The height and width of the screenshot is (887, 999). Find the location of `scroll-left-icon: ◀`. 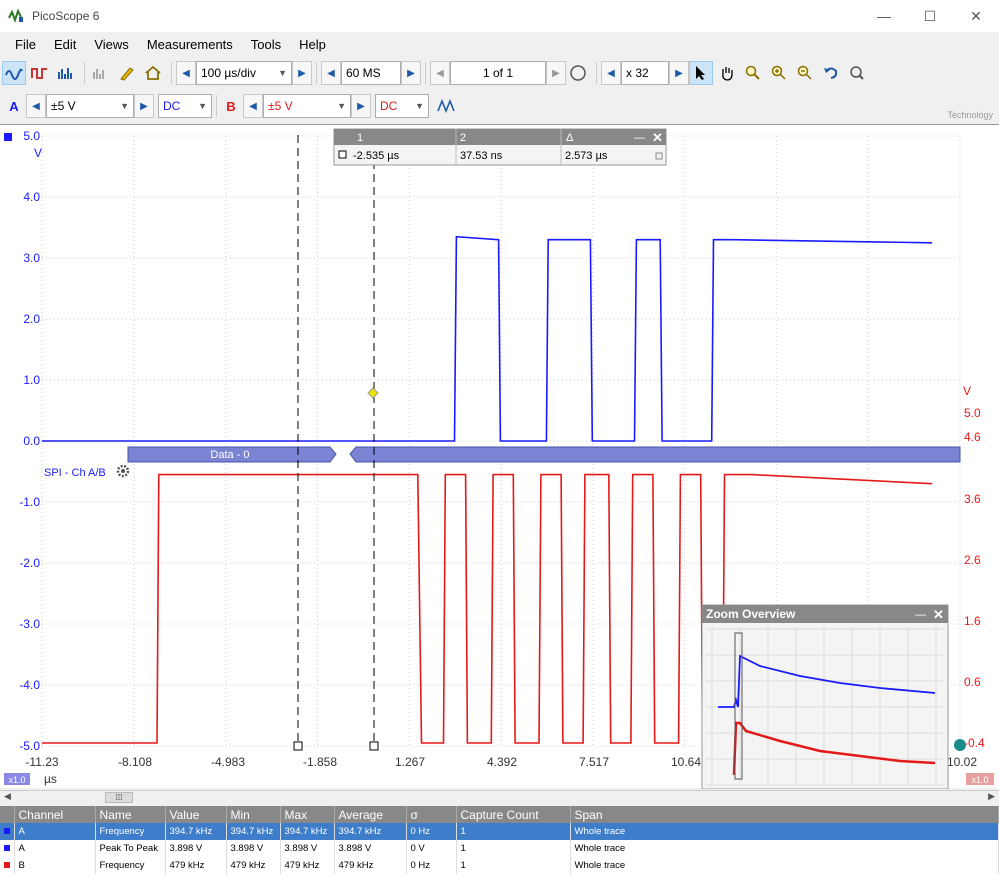

scroll-left-icon: ◀ is located at coordinates (7, 796).